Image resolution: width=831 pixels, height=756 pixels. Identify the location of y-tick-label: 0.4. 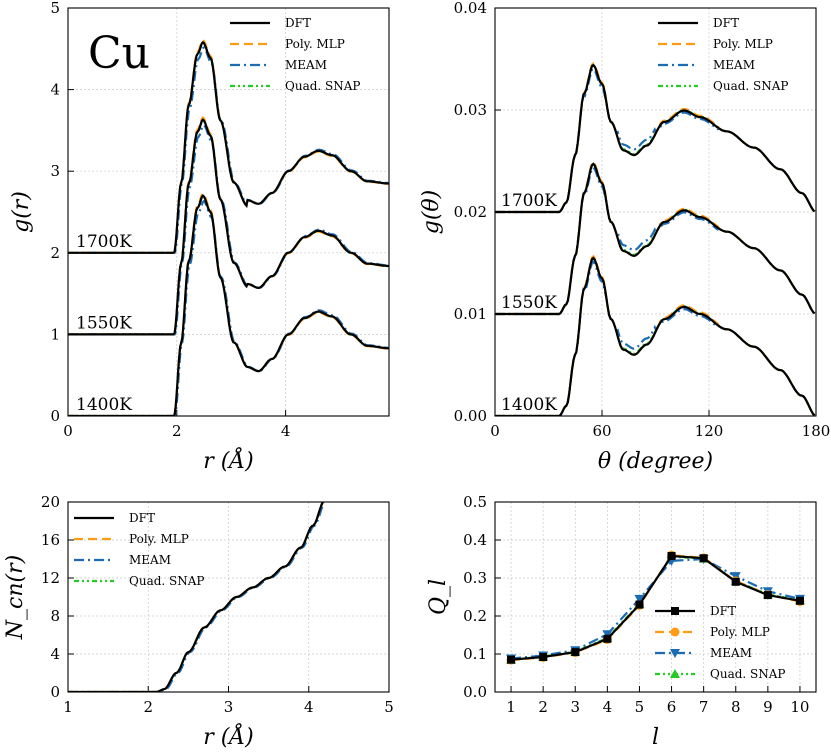
(475, 540).